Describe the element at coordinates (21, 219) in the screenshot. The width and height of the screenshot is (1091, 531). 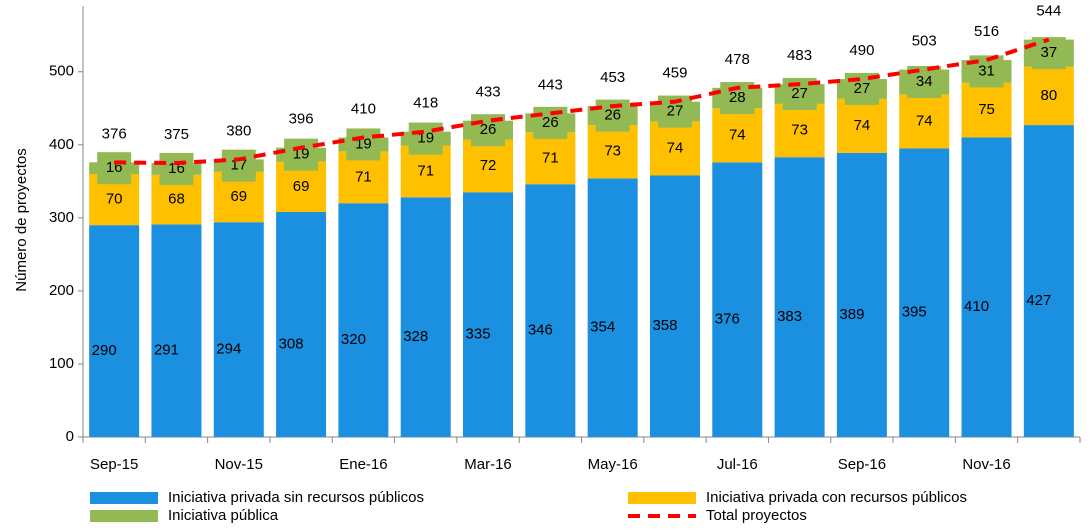
I see `y-axis-label: Número de proyectos` at that location.